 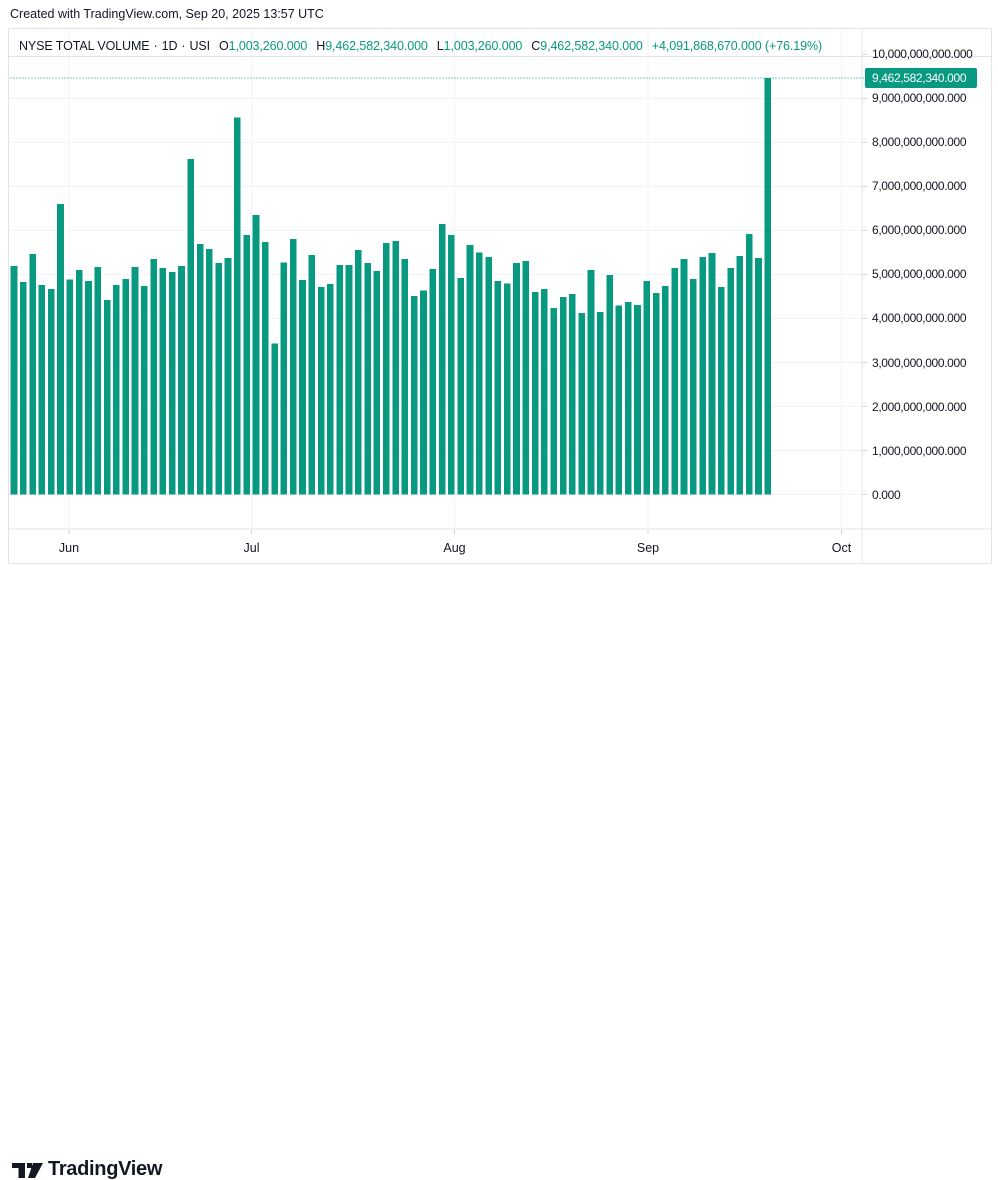 What do you see at coordinates (919, 318) in the screenshot?
I see `price-axis-label: 4,000,000,000.000` at bounding box center [919, 318].